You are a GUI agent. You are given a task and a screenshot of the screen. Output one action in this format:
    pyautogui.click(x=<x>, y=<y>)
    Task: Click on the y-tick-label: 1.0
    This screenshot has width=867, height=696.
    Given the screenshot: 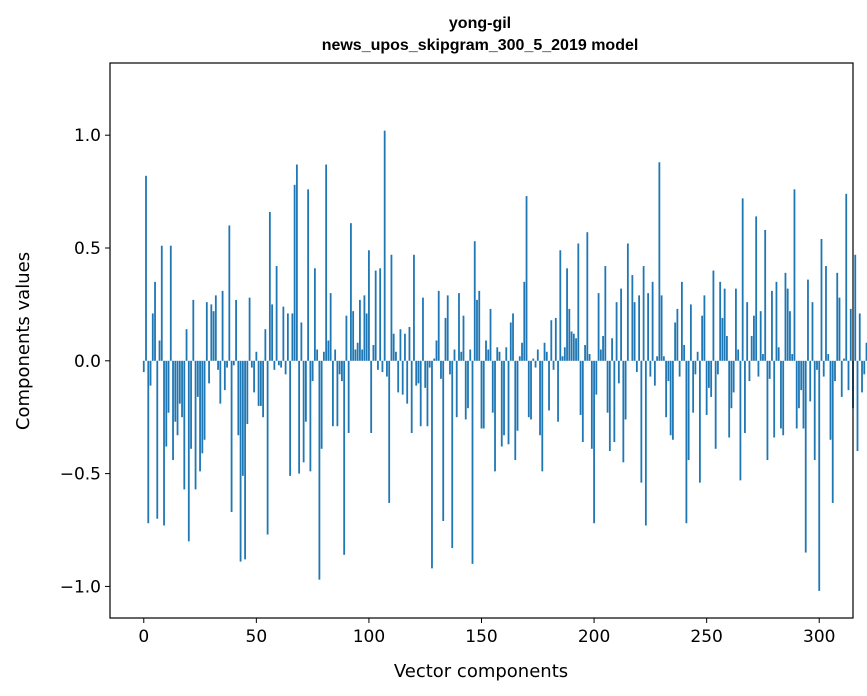 What is the action you would take?
    pyautogui.click(x=87, y=136)
    